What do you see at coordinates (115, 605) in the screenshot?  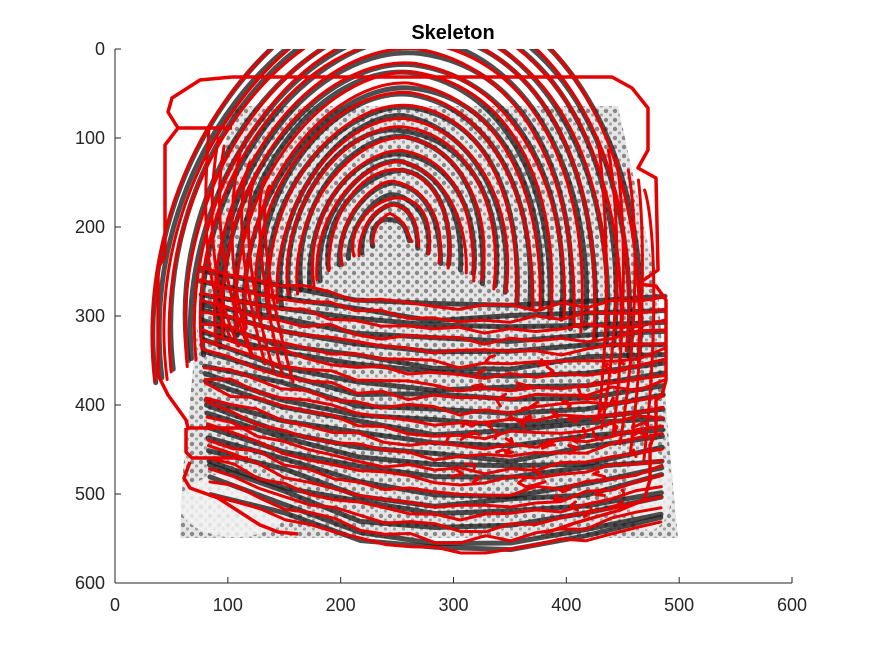 I see `x-tick-label: 0` at bounding box center [115, 605].